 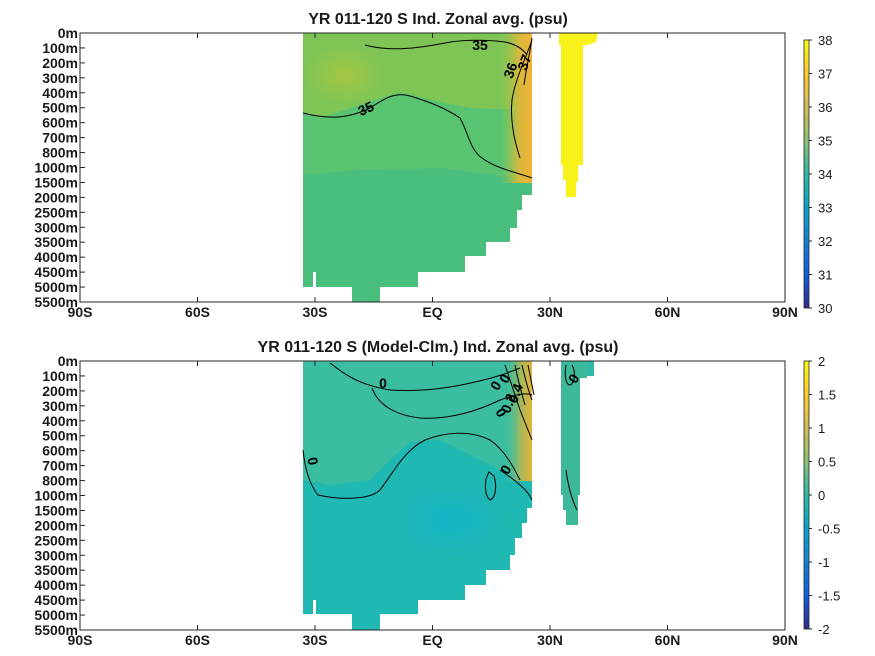 What do you see at coordinates (825, 40) in the screenshot?
I see `colorbar-tick-label: 38` at bounding box center [825, 40].